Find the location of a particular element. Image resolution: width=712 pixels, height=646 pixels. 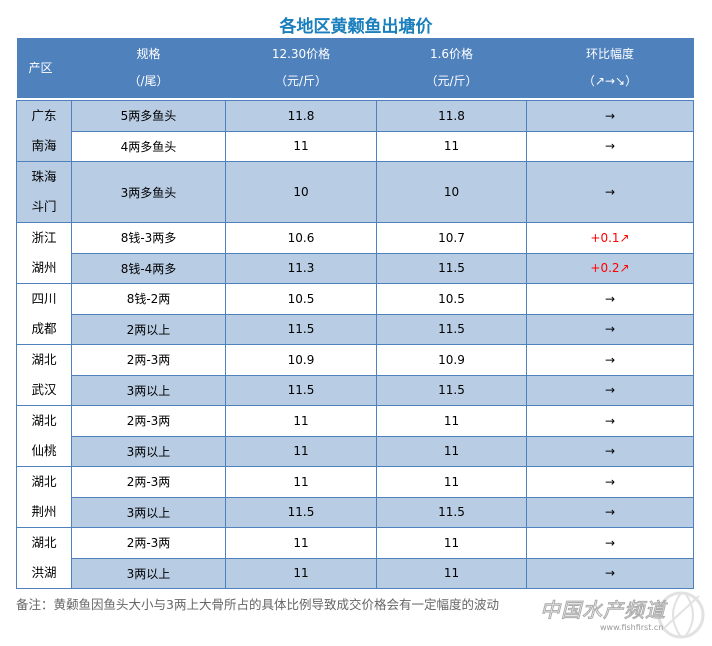

change-cell: +0.1↗ is located at coordinates (610, 238).